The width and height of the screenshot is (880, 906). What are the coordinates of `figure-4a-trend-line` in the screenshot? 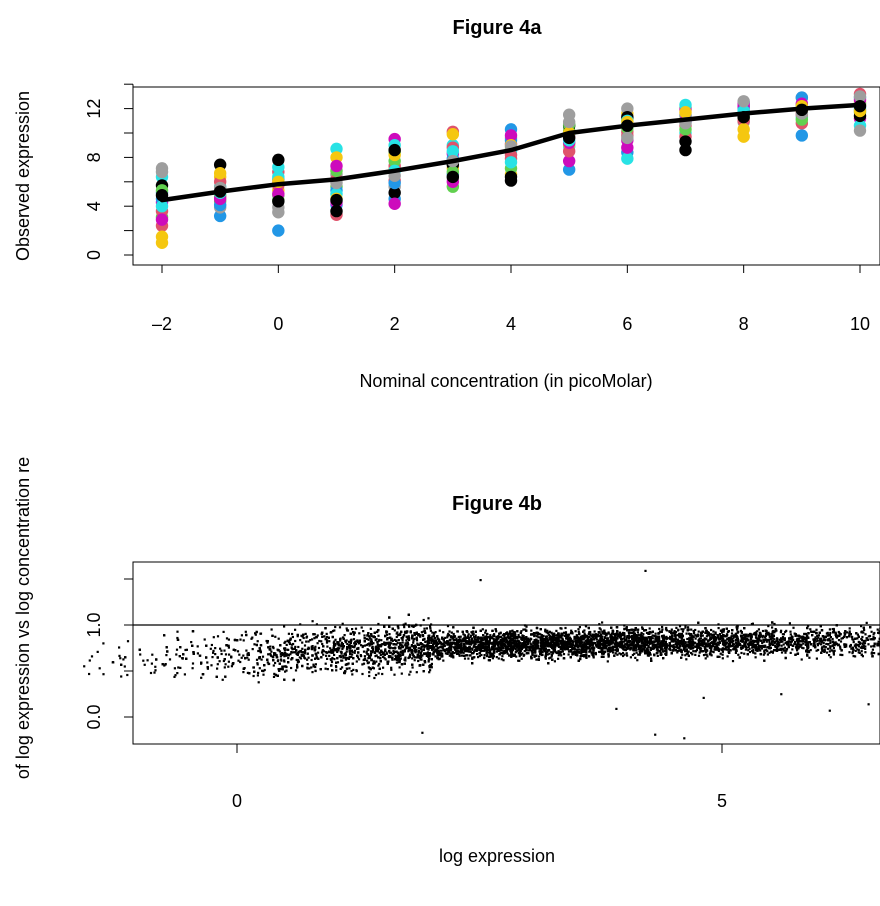 It's located at (511, 152).